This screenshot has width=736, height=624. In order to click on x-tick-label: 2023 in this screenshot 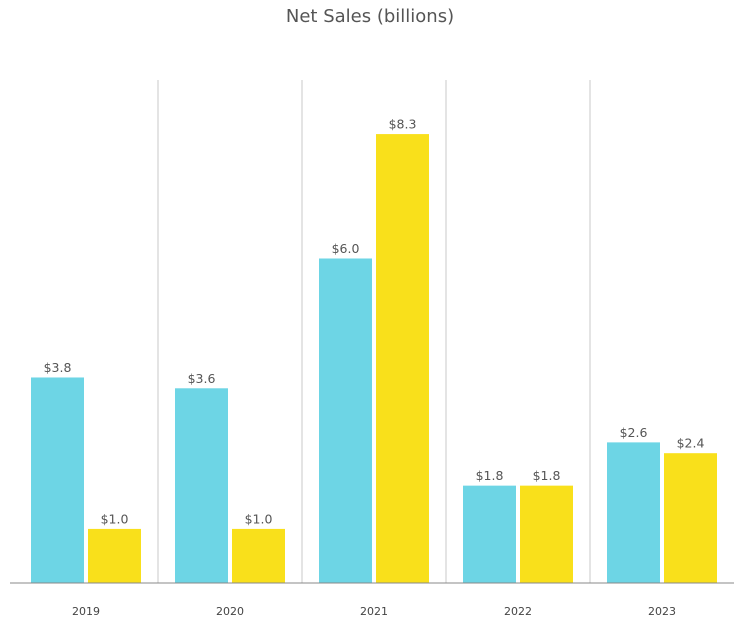, I will do `click(662, 611)`.